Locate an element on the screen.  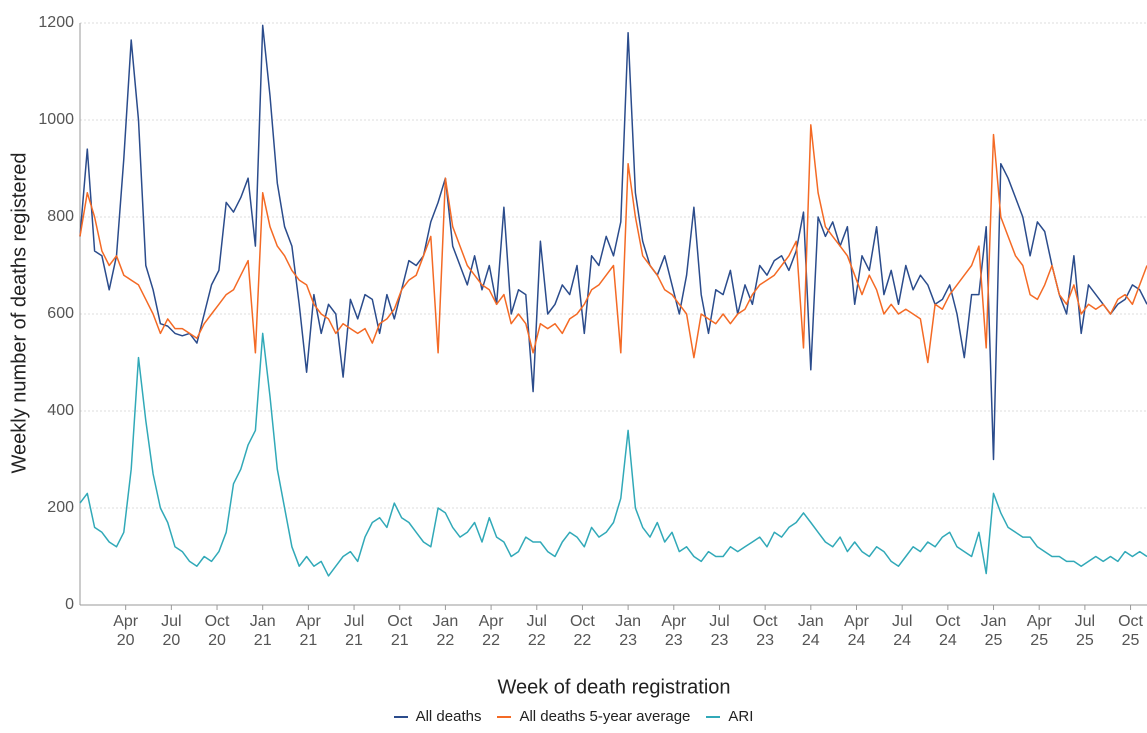
x-tick-label: Jan 25 is located at coordinates (993, 631).